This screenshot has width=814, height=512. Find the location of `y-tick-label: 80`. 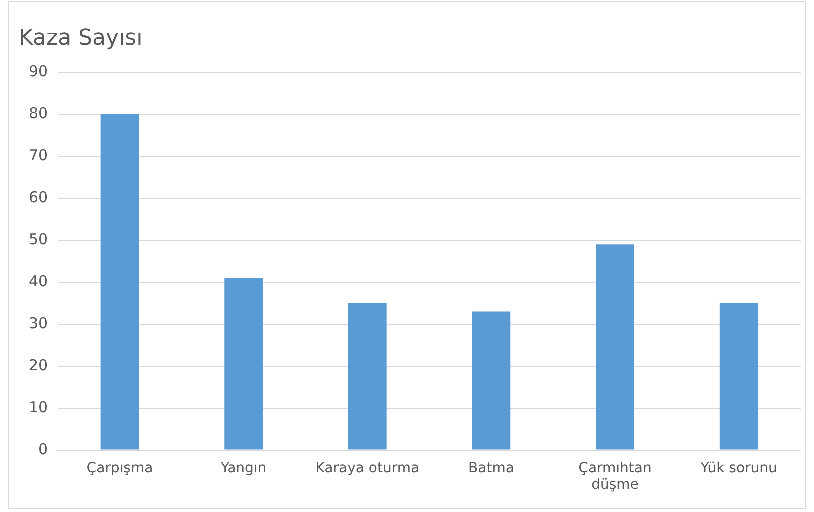

y-tick-label: 80 is located at coordinates (38, 113).